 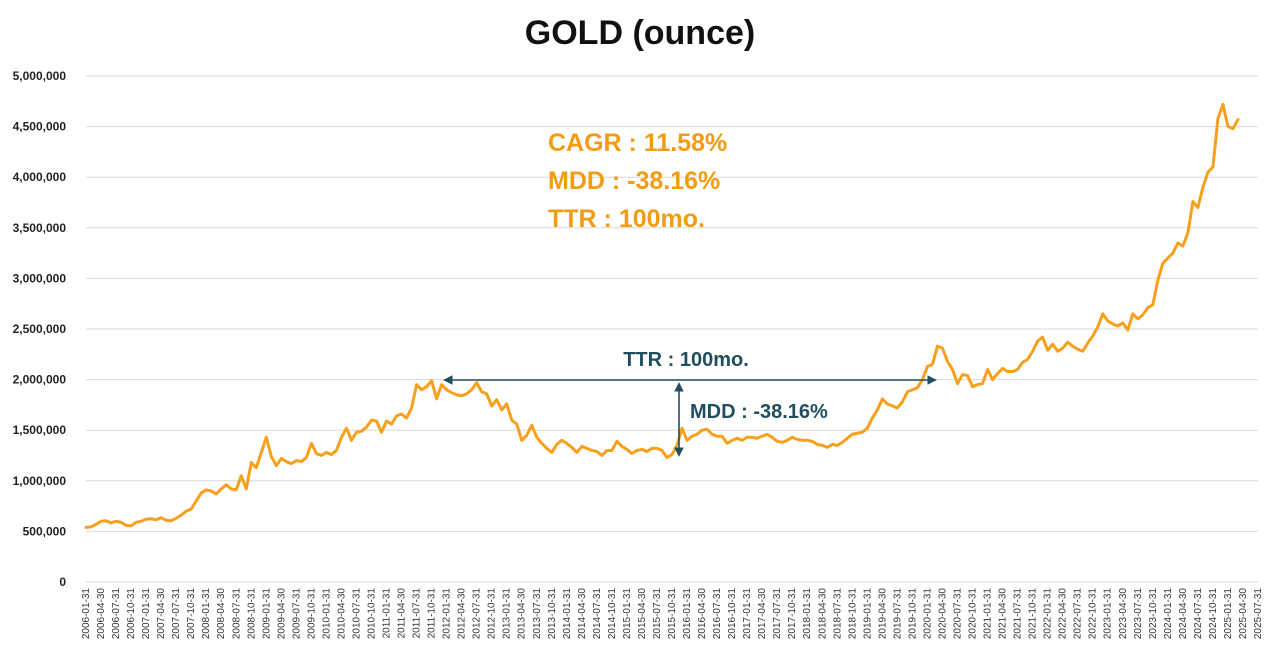 I want to click on x-tick-label: 2008-04-30, so click(x=221, y=614).